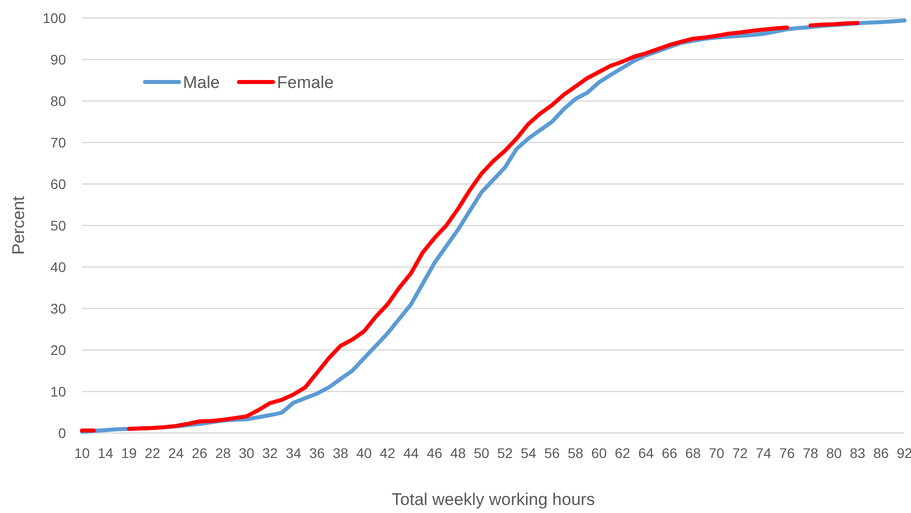 This screenshot has width=911, height=513. What do you see at coordinates (62, 432) in the screenshot?
I see `y-tick-label: 0` at bounding box center [62, 432].